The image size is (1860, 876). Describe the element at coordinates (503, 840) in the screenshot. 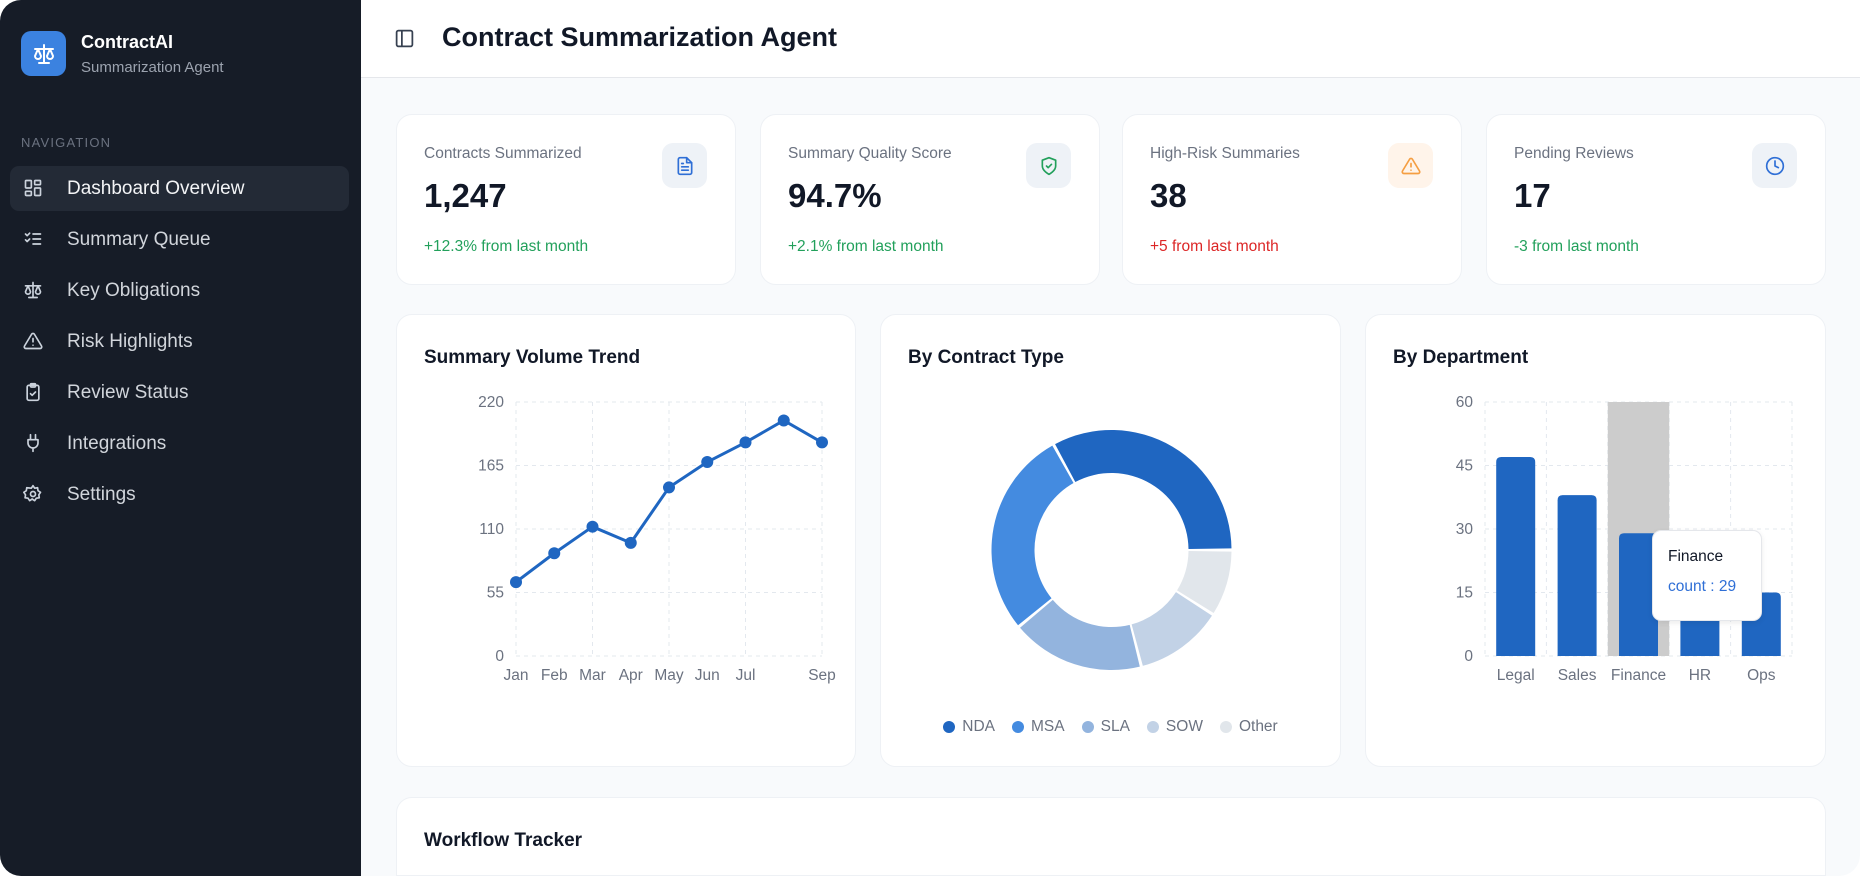

I see `workflow-title: Workflow Tracker` at that location.